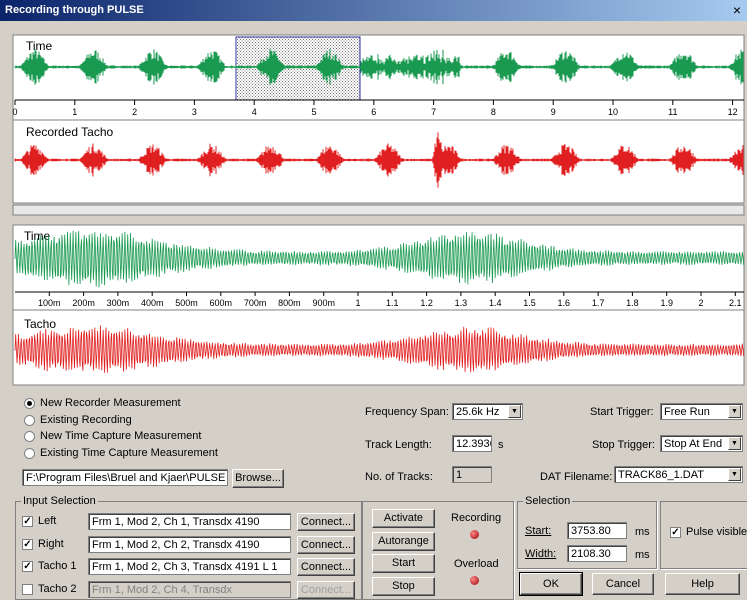 This screenshot has height=600, width=747. What do you see at coordinates (57, 566) in the screenshot?
I see `input-name: Tacho 1` at bounding box center [57, 566].